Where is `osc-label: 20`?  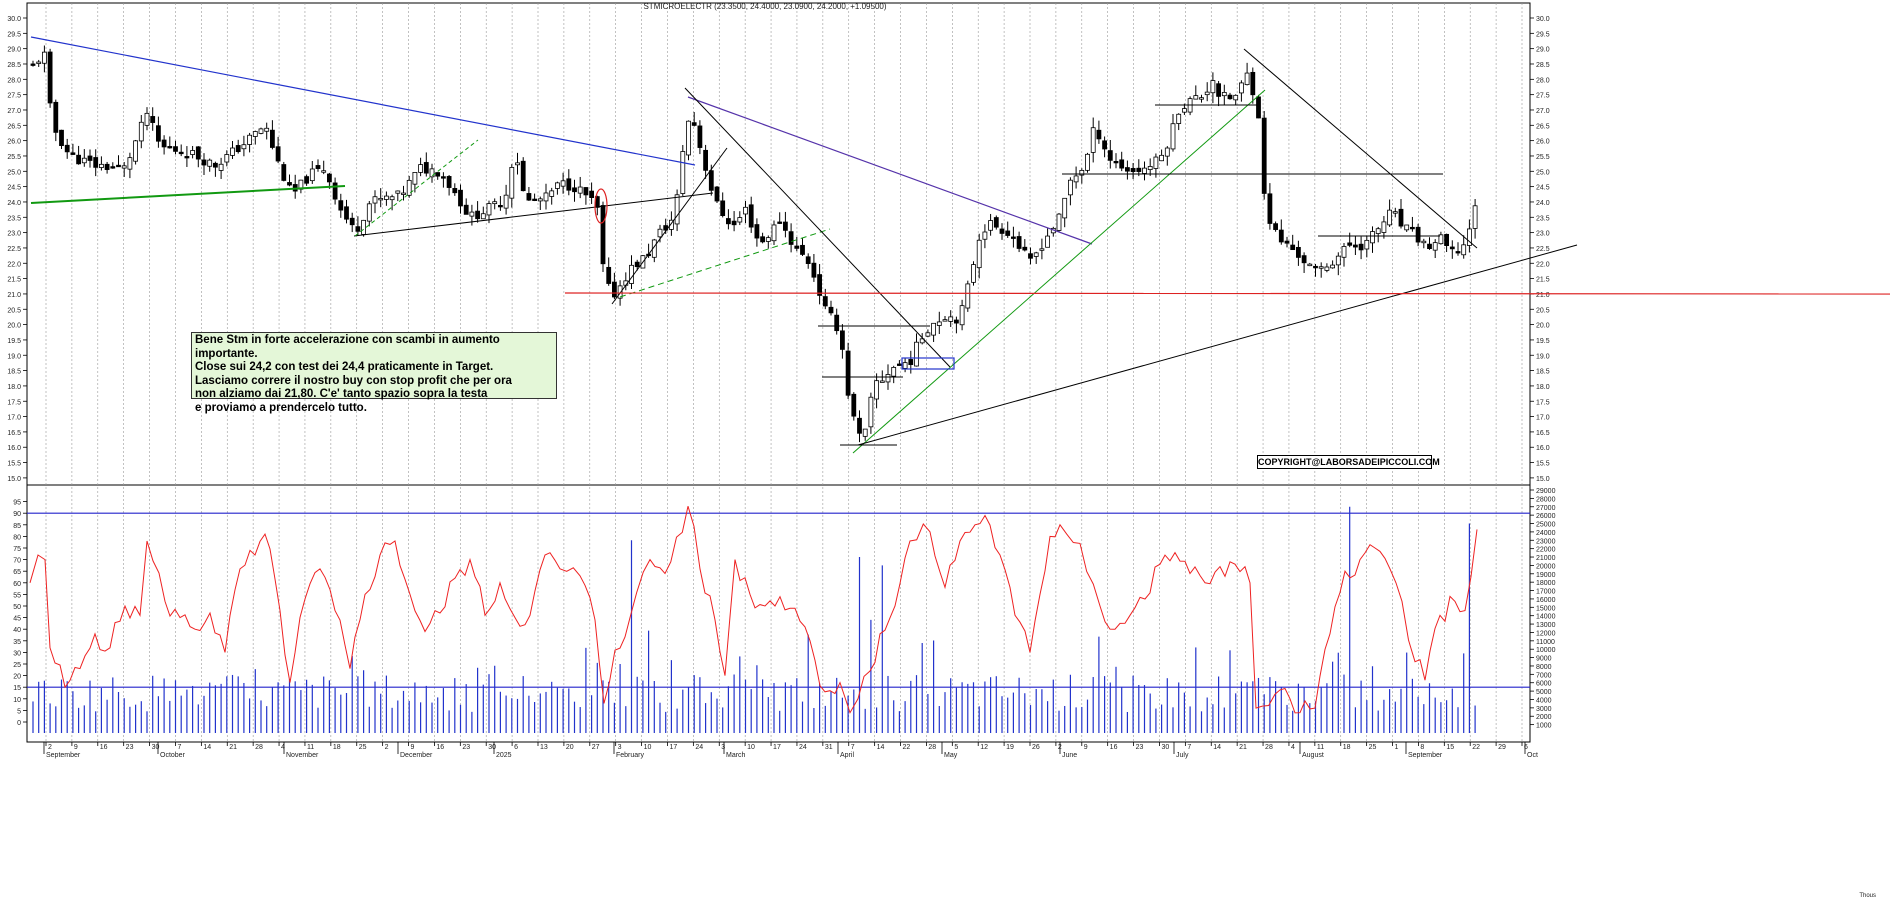 osc-label: 20 is located at coordinates (17, 677).